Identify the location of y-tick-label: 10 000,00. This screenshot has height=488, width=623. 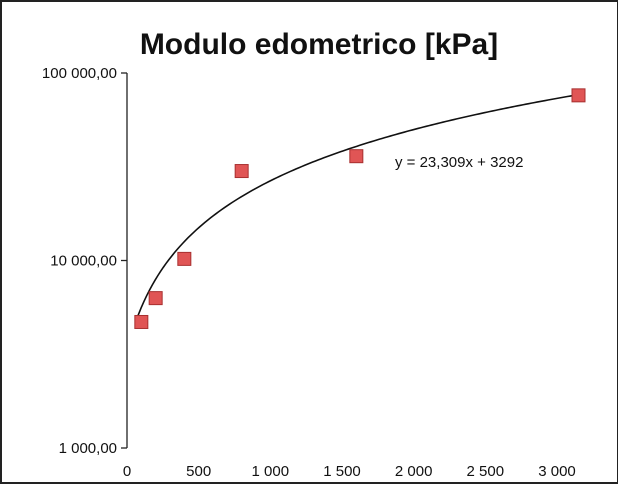
(83, 261).